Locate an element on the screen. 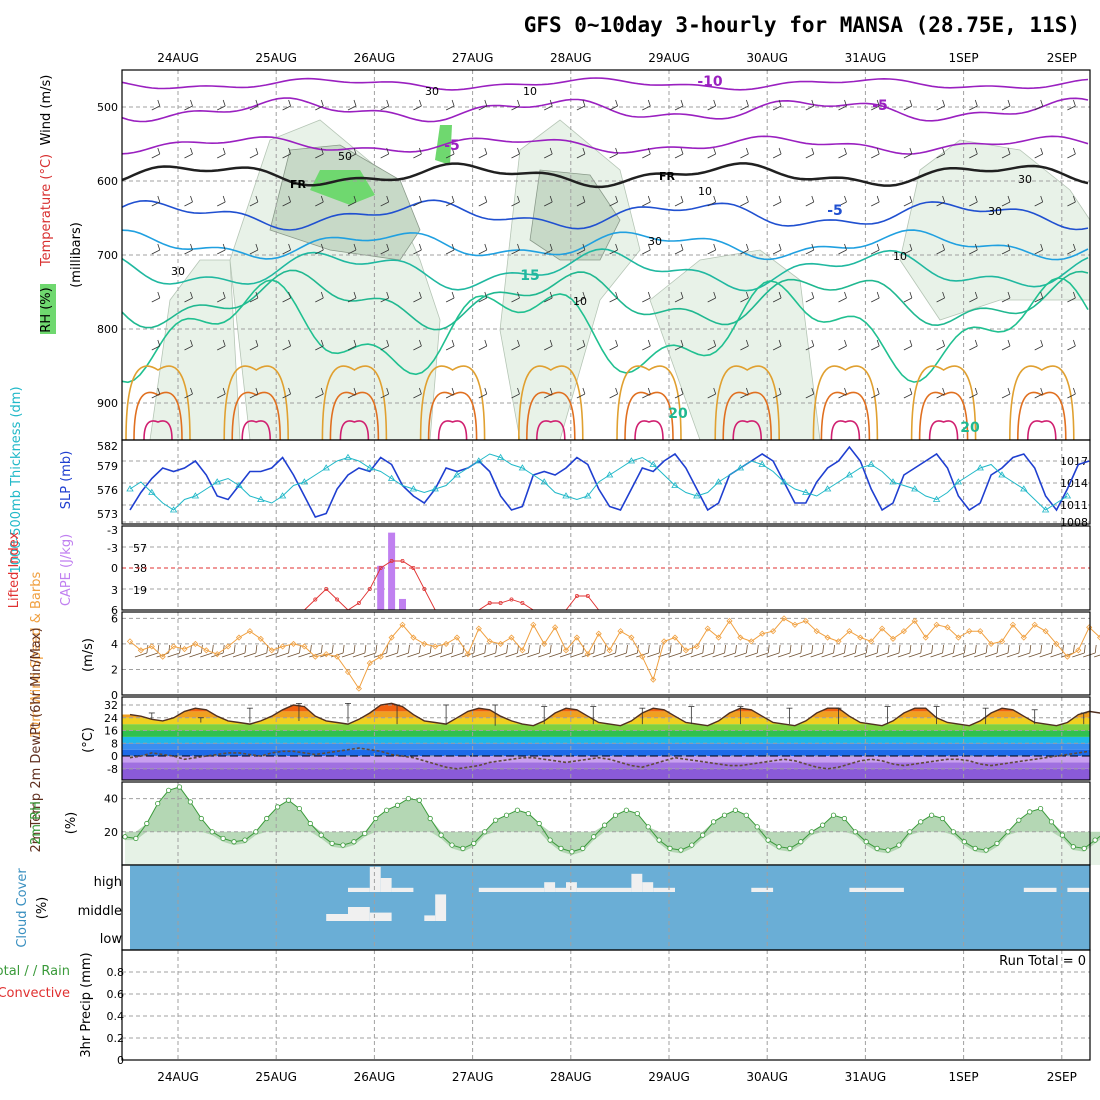 The width and height of the screenshot is (1100, 1100). temperature-contour is located at coordinates (605, 270).